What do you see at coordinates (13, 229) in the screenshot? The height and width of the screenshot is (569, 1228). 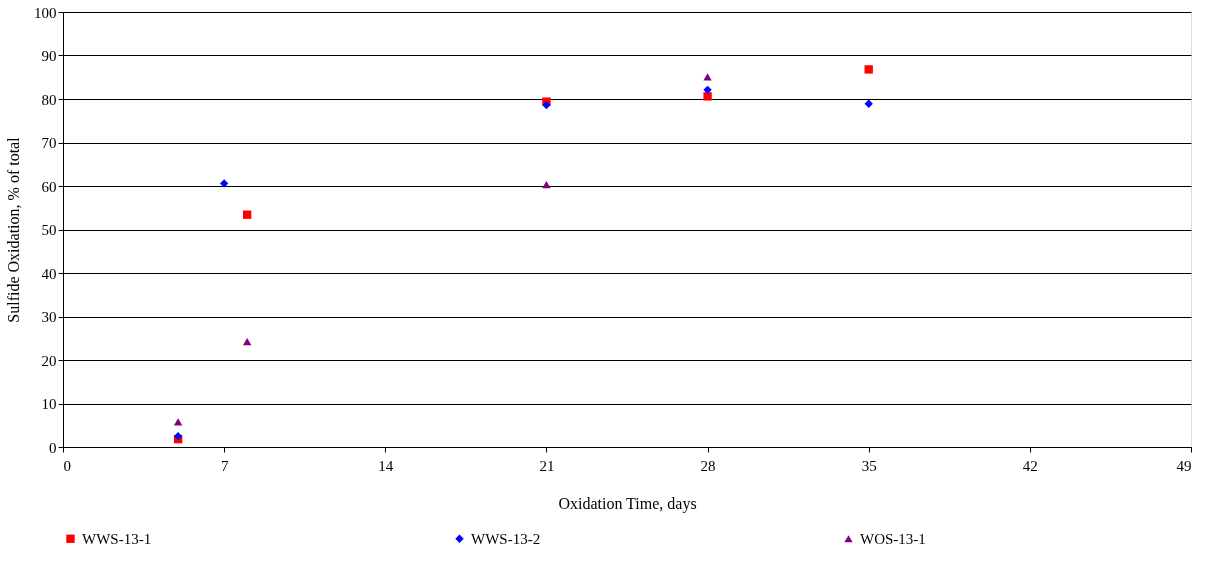 I see `y-axis-title: Sulfide Oxidation, % of total` at bounding box center [13, 229].